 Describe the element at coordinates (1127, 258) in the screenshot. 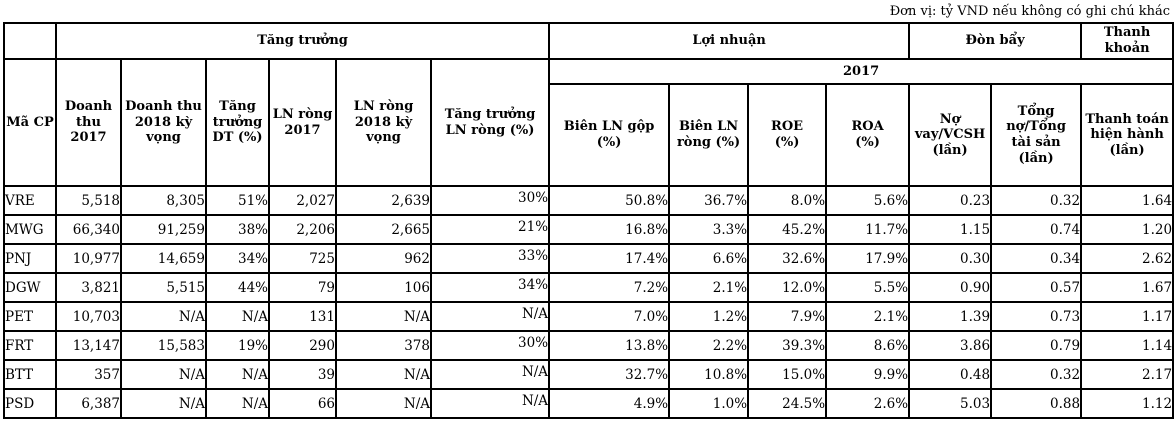

I see `value-cell: 2.62` at that location.